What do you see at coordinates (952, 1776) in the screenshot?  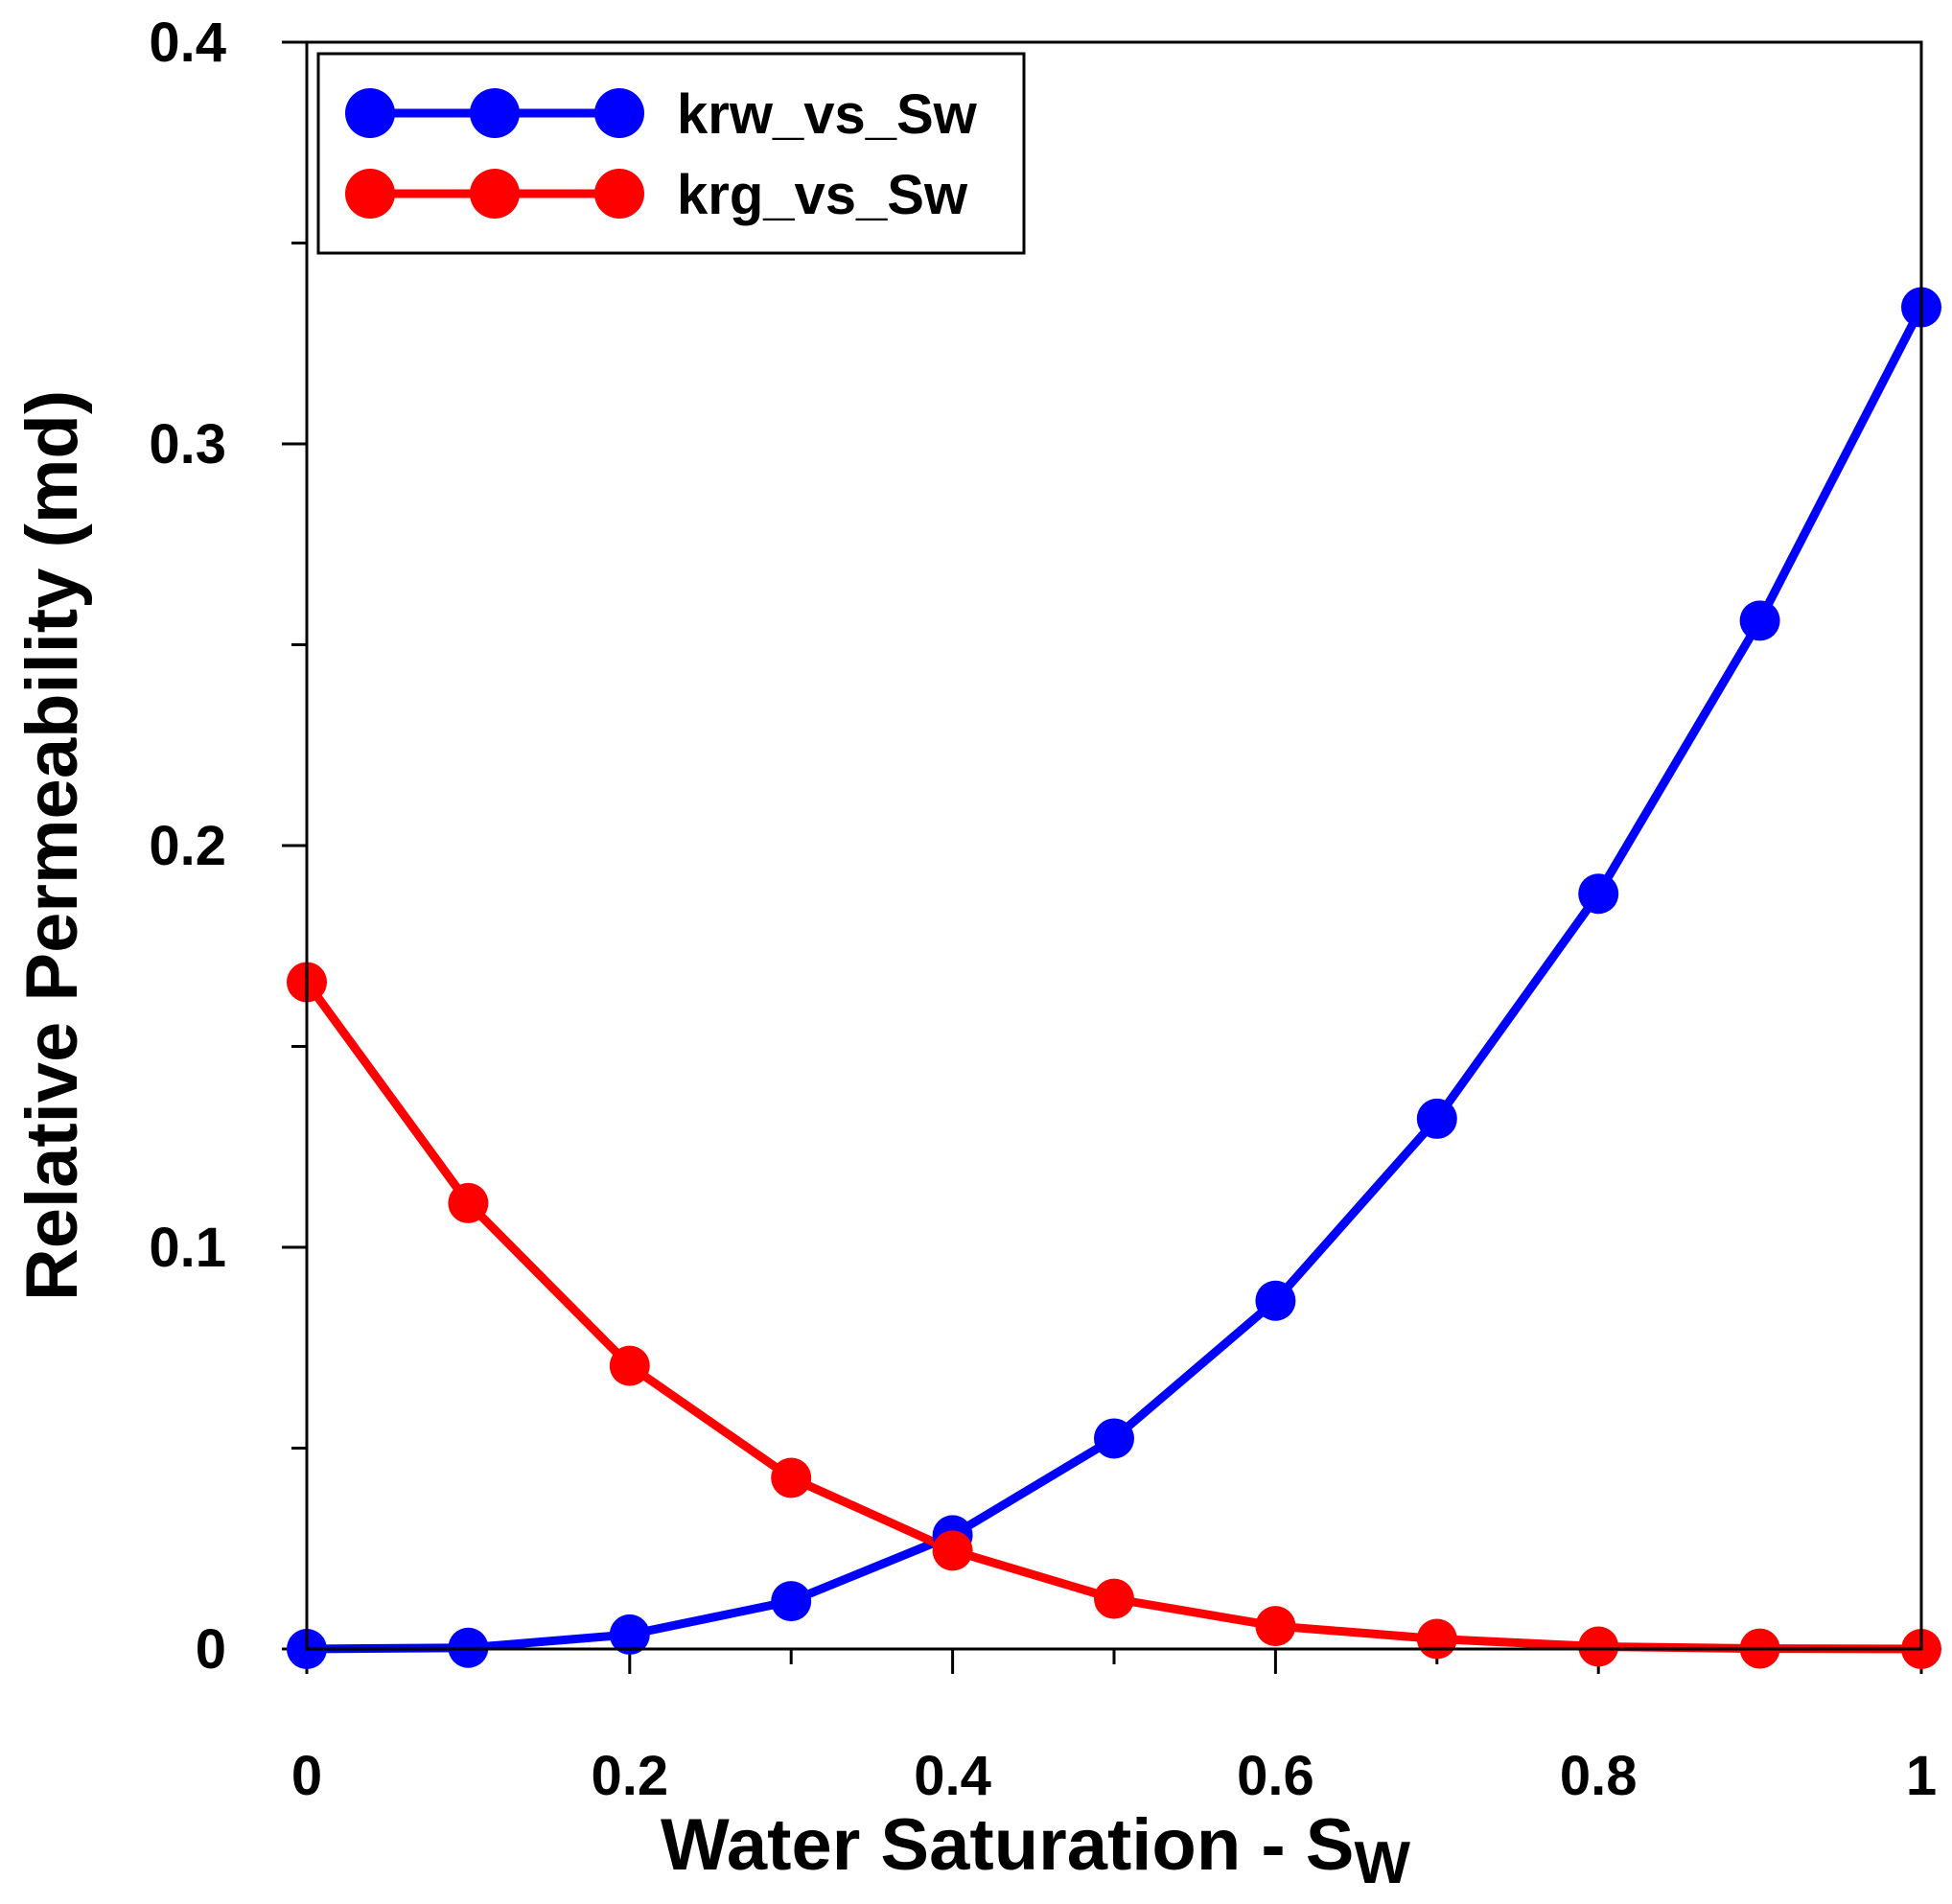 I see `x-tick-label: 0.4` at bounding box center [952, 1776].